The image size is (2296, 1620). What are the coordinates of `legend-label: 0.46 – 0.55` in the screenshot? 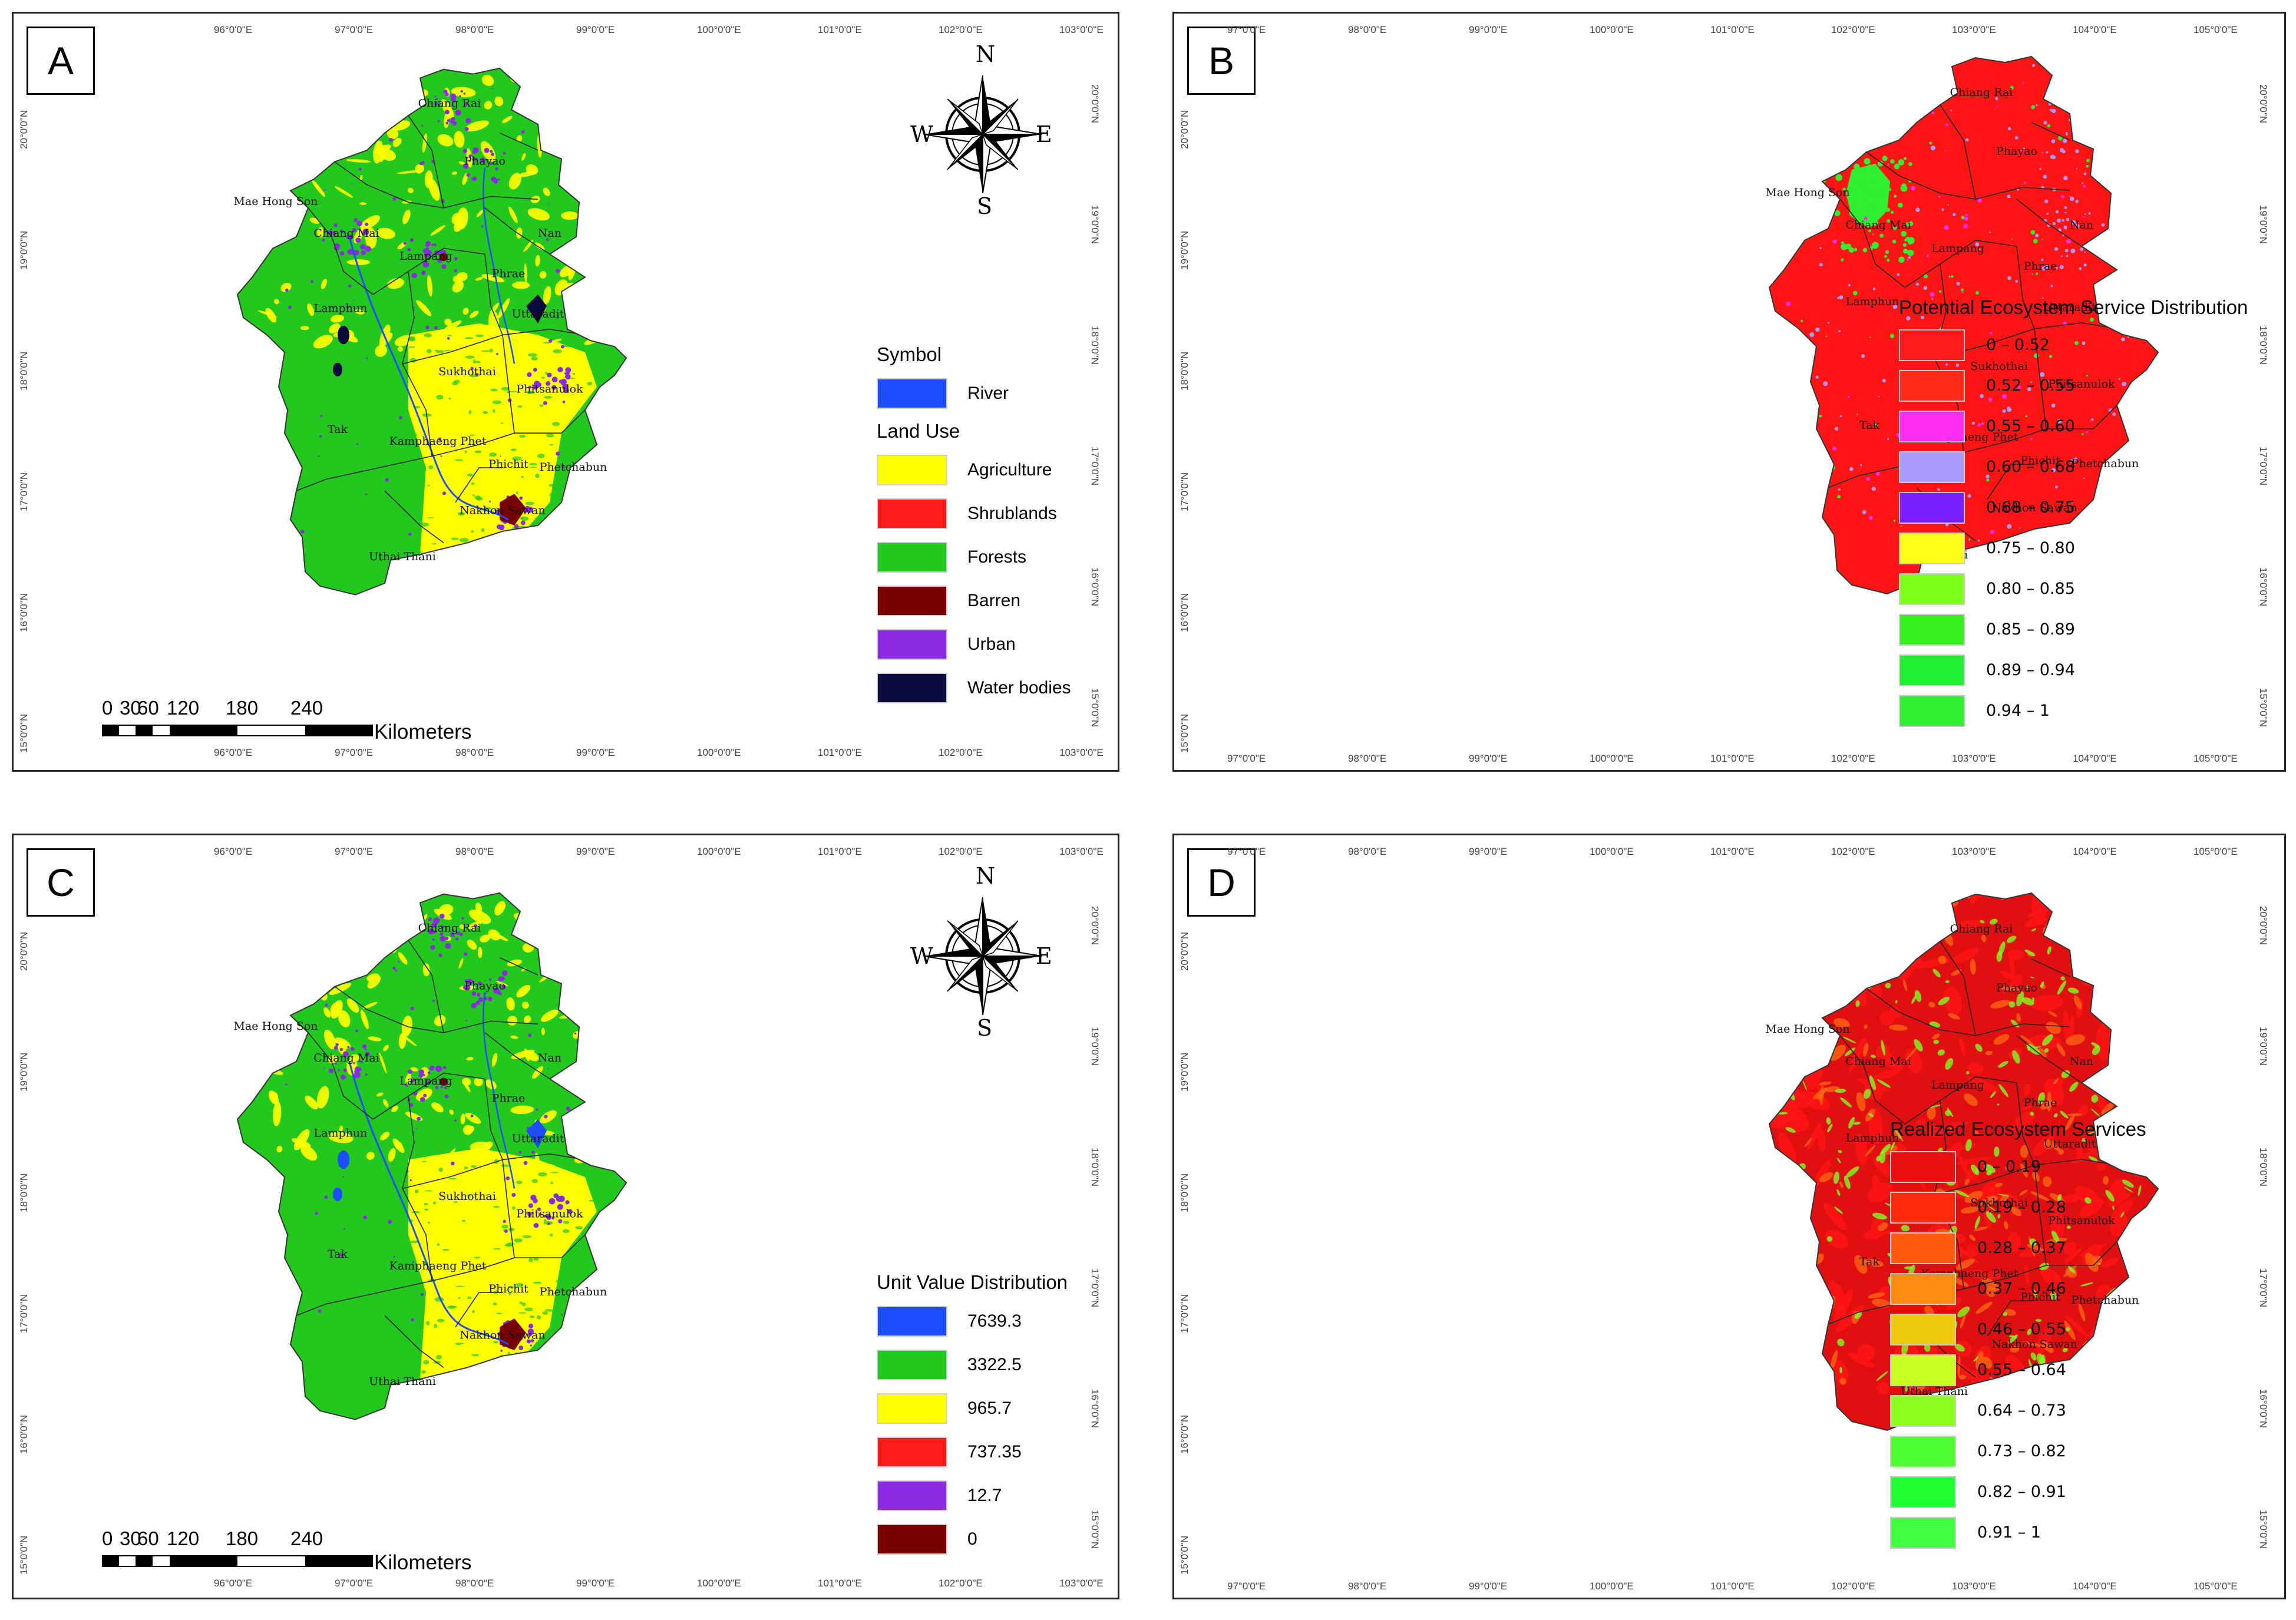 It's located at (2021, 1329).